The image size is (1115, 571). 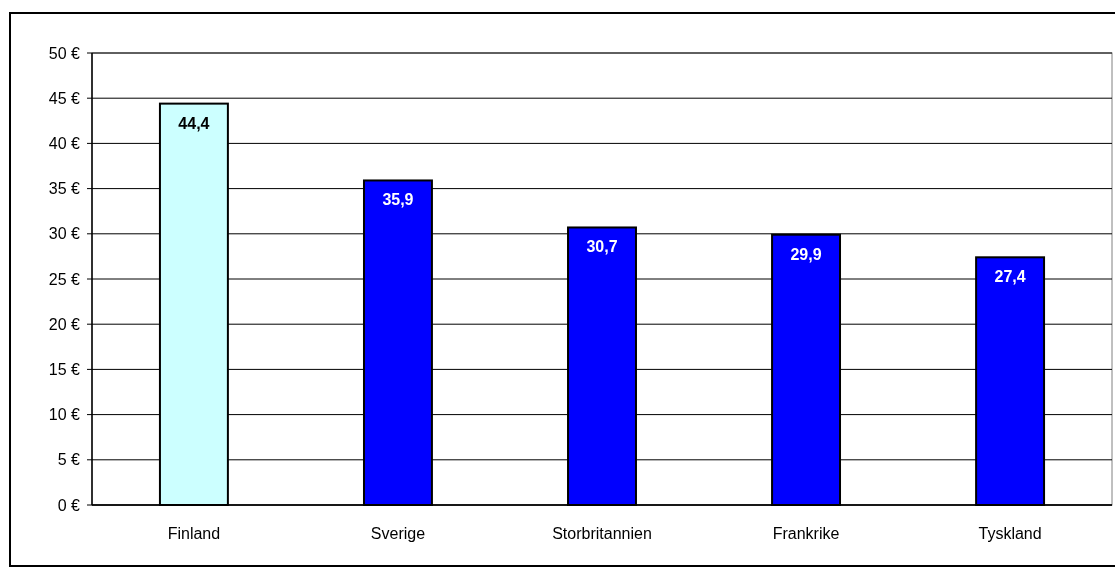 What do you see at coordinates (64, 189) in the screenshot?
I see `y-tick-label: 35 €` at bounding box center [64, 189].